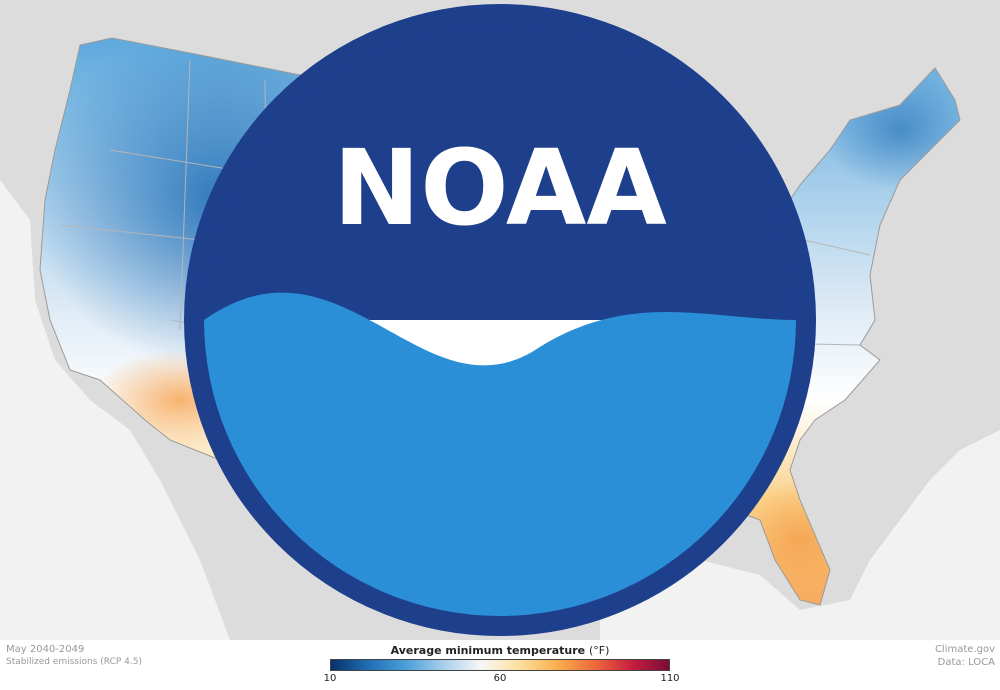 The height and width of the screenshot is (690, 1000). Describe the element at coordinates (964, 649) in the screenshot. I see `source-credit: Climate.gov` at that location.